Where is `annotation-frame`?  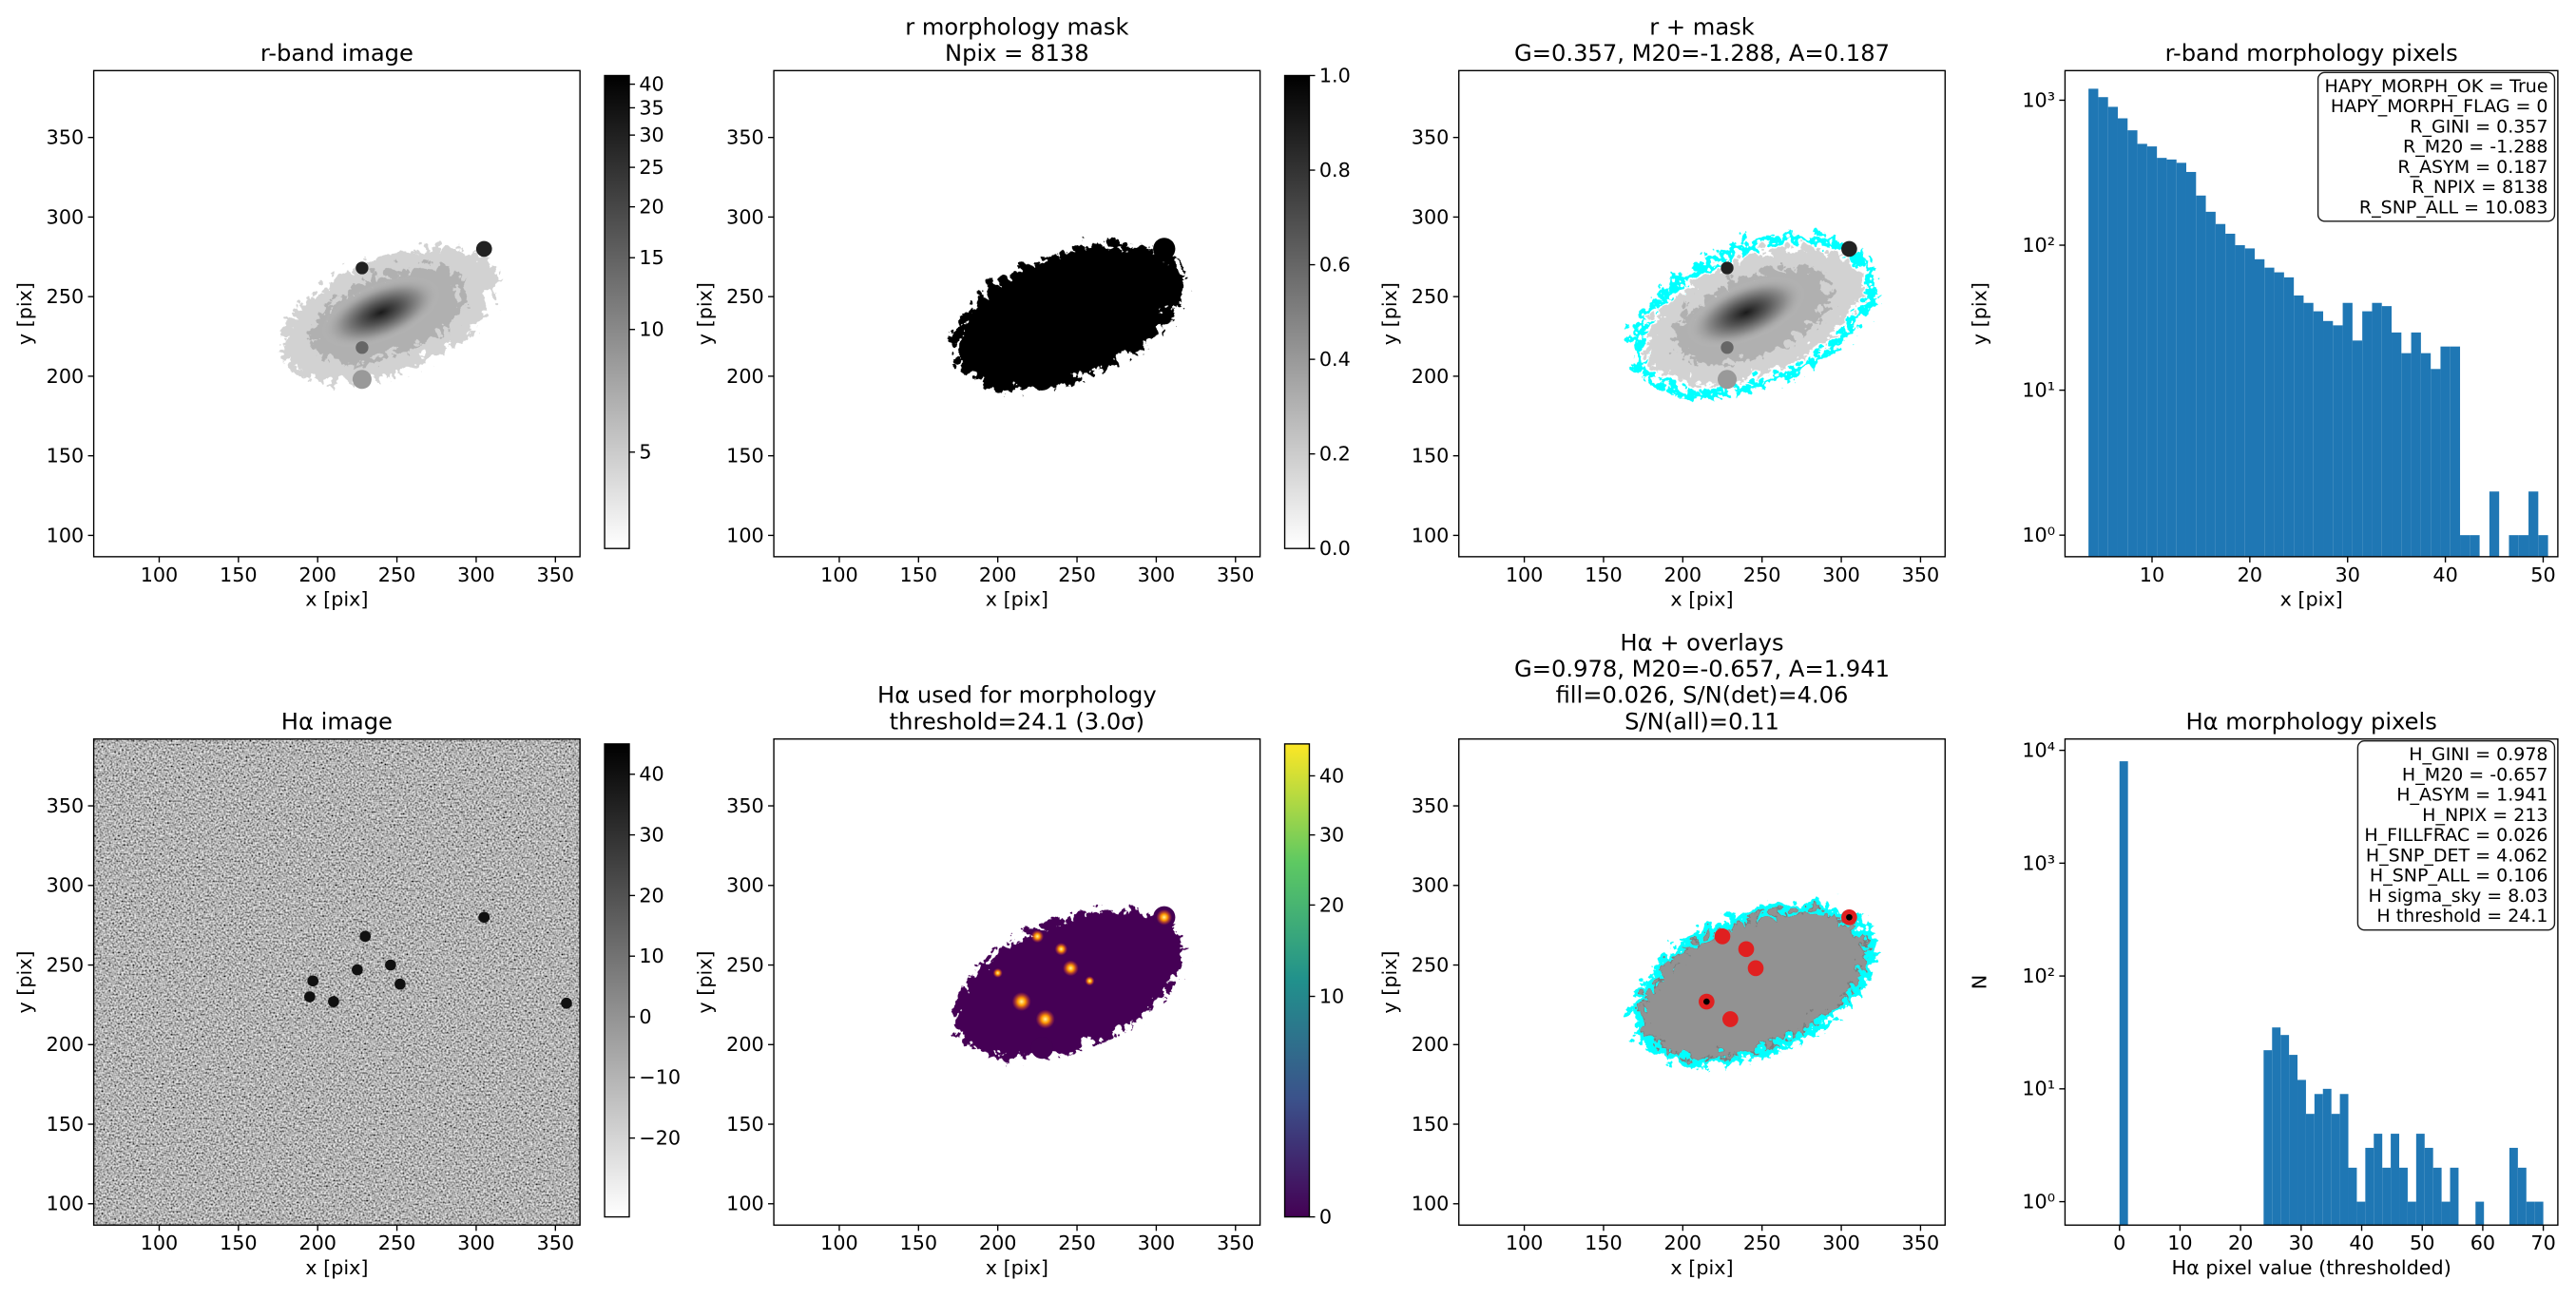 annotation-frame is located at coordinates (2436, 147).